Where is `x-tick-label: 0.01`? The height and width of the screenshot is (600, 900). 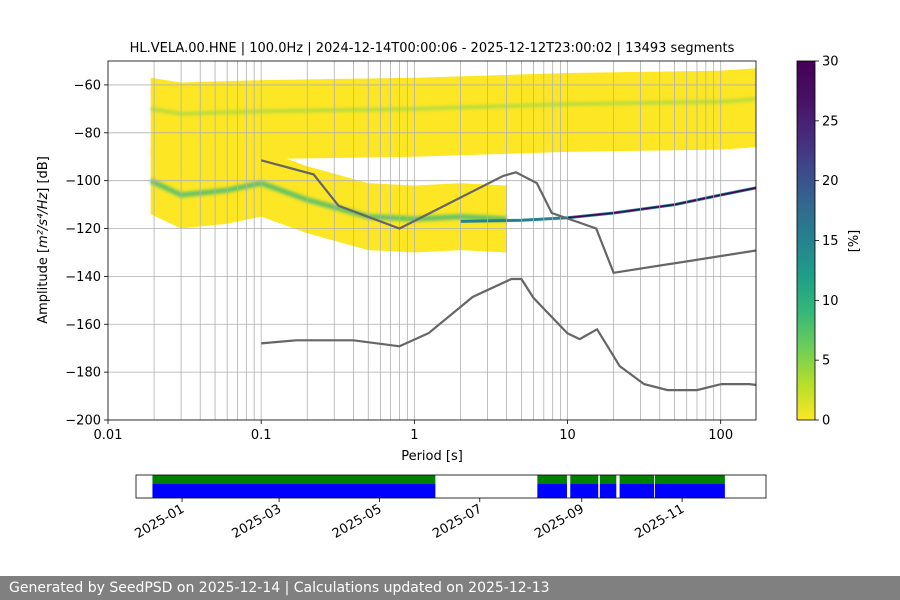
x-tick-label: 0.01 is located at coordinates (108, 435).